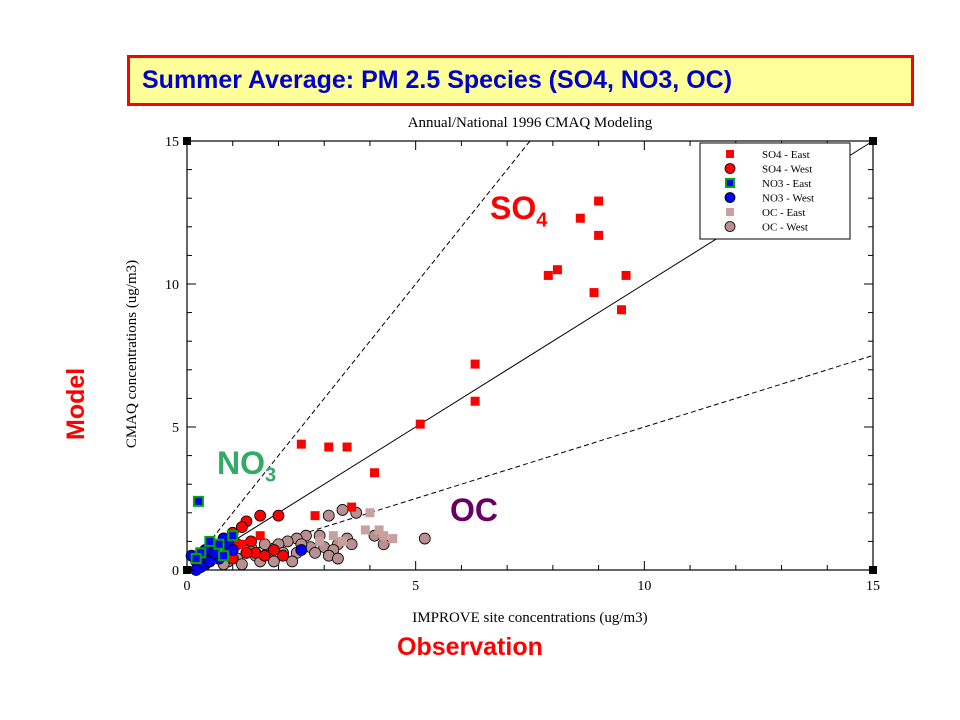  I want to click on oc-annotation: OC, so click(474, 510).